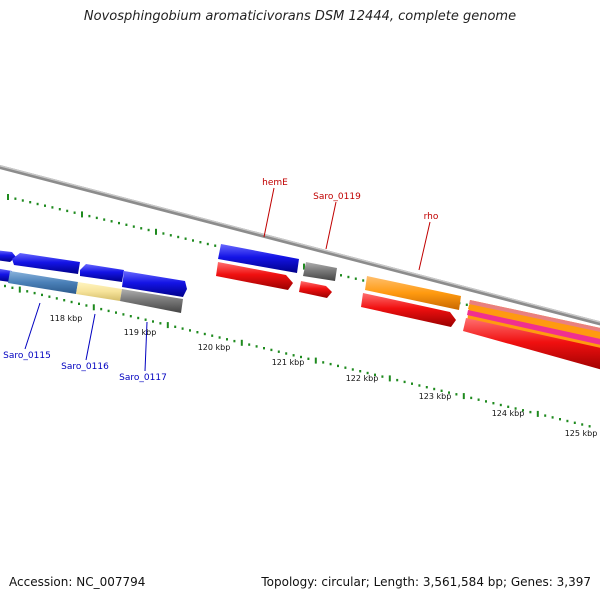  I want to click on saro-0115-feature, so click(43, 282).